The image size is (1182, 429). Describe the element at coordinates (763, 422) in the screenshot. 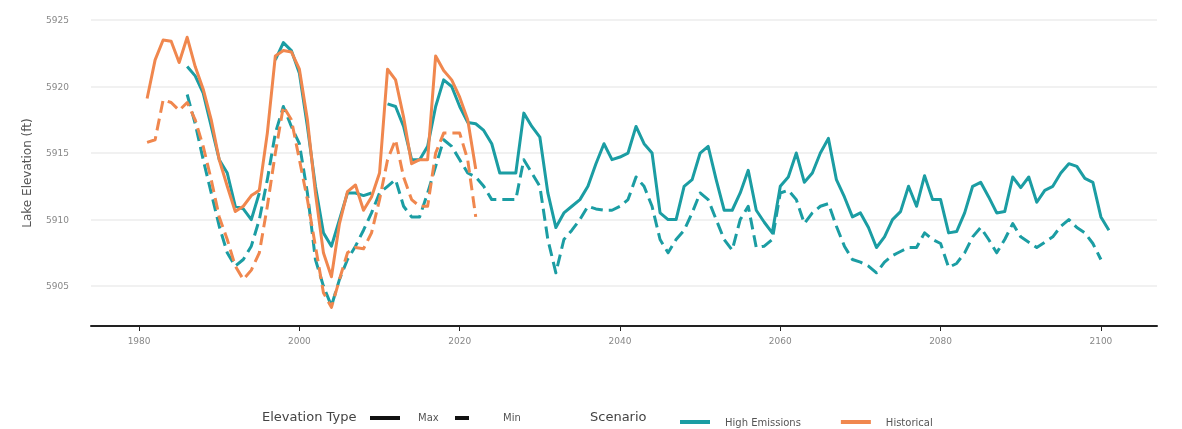

I see `legend-label: High Emissions` at that location.